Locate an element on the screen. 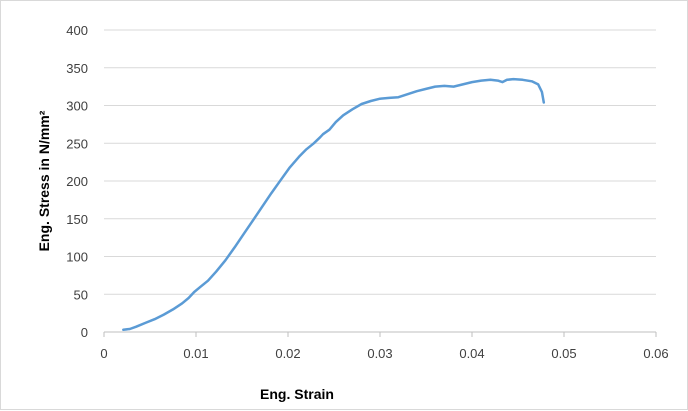 The height and width of the screenshot is (411, 688). y-axis-ticks: 0 50 100 150 200 250 300 350 400 is located at coordinates (77, 181).